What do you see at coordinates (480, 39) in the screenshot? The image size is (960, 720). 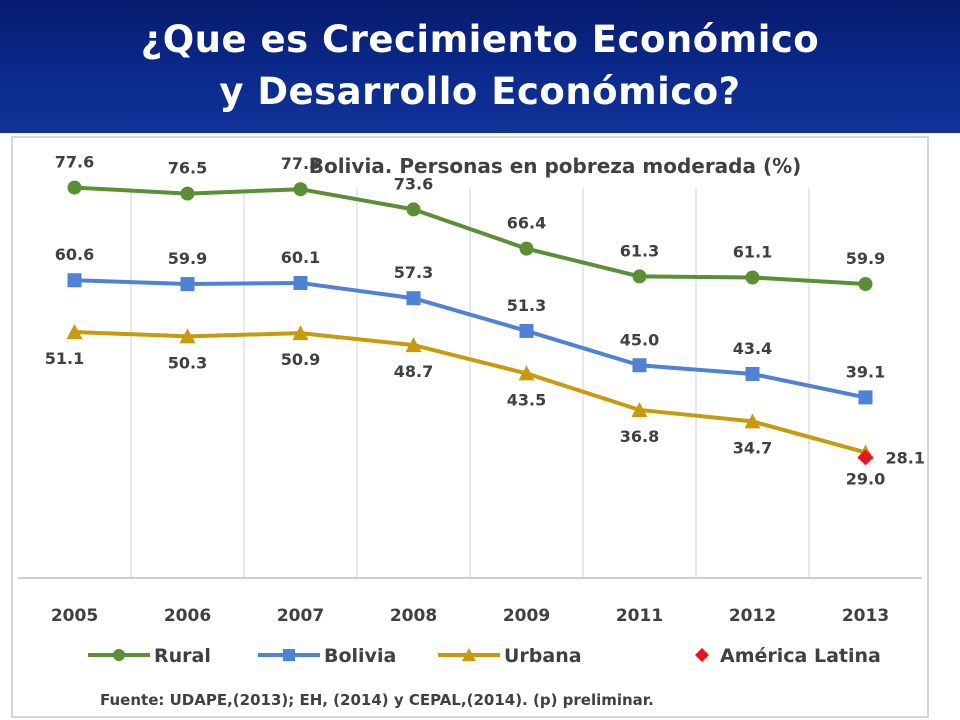 I see `slide-title-line-1: ¿Que es Crecimiento Económico` at bounding box center [480, 39].